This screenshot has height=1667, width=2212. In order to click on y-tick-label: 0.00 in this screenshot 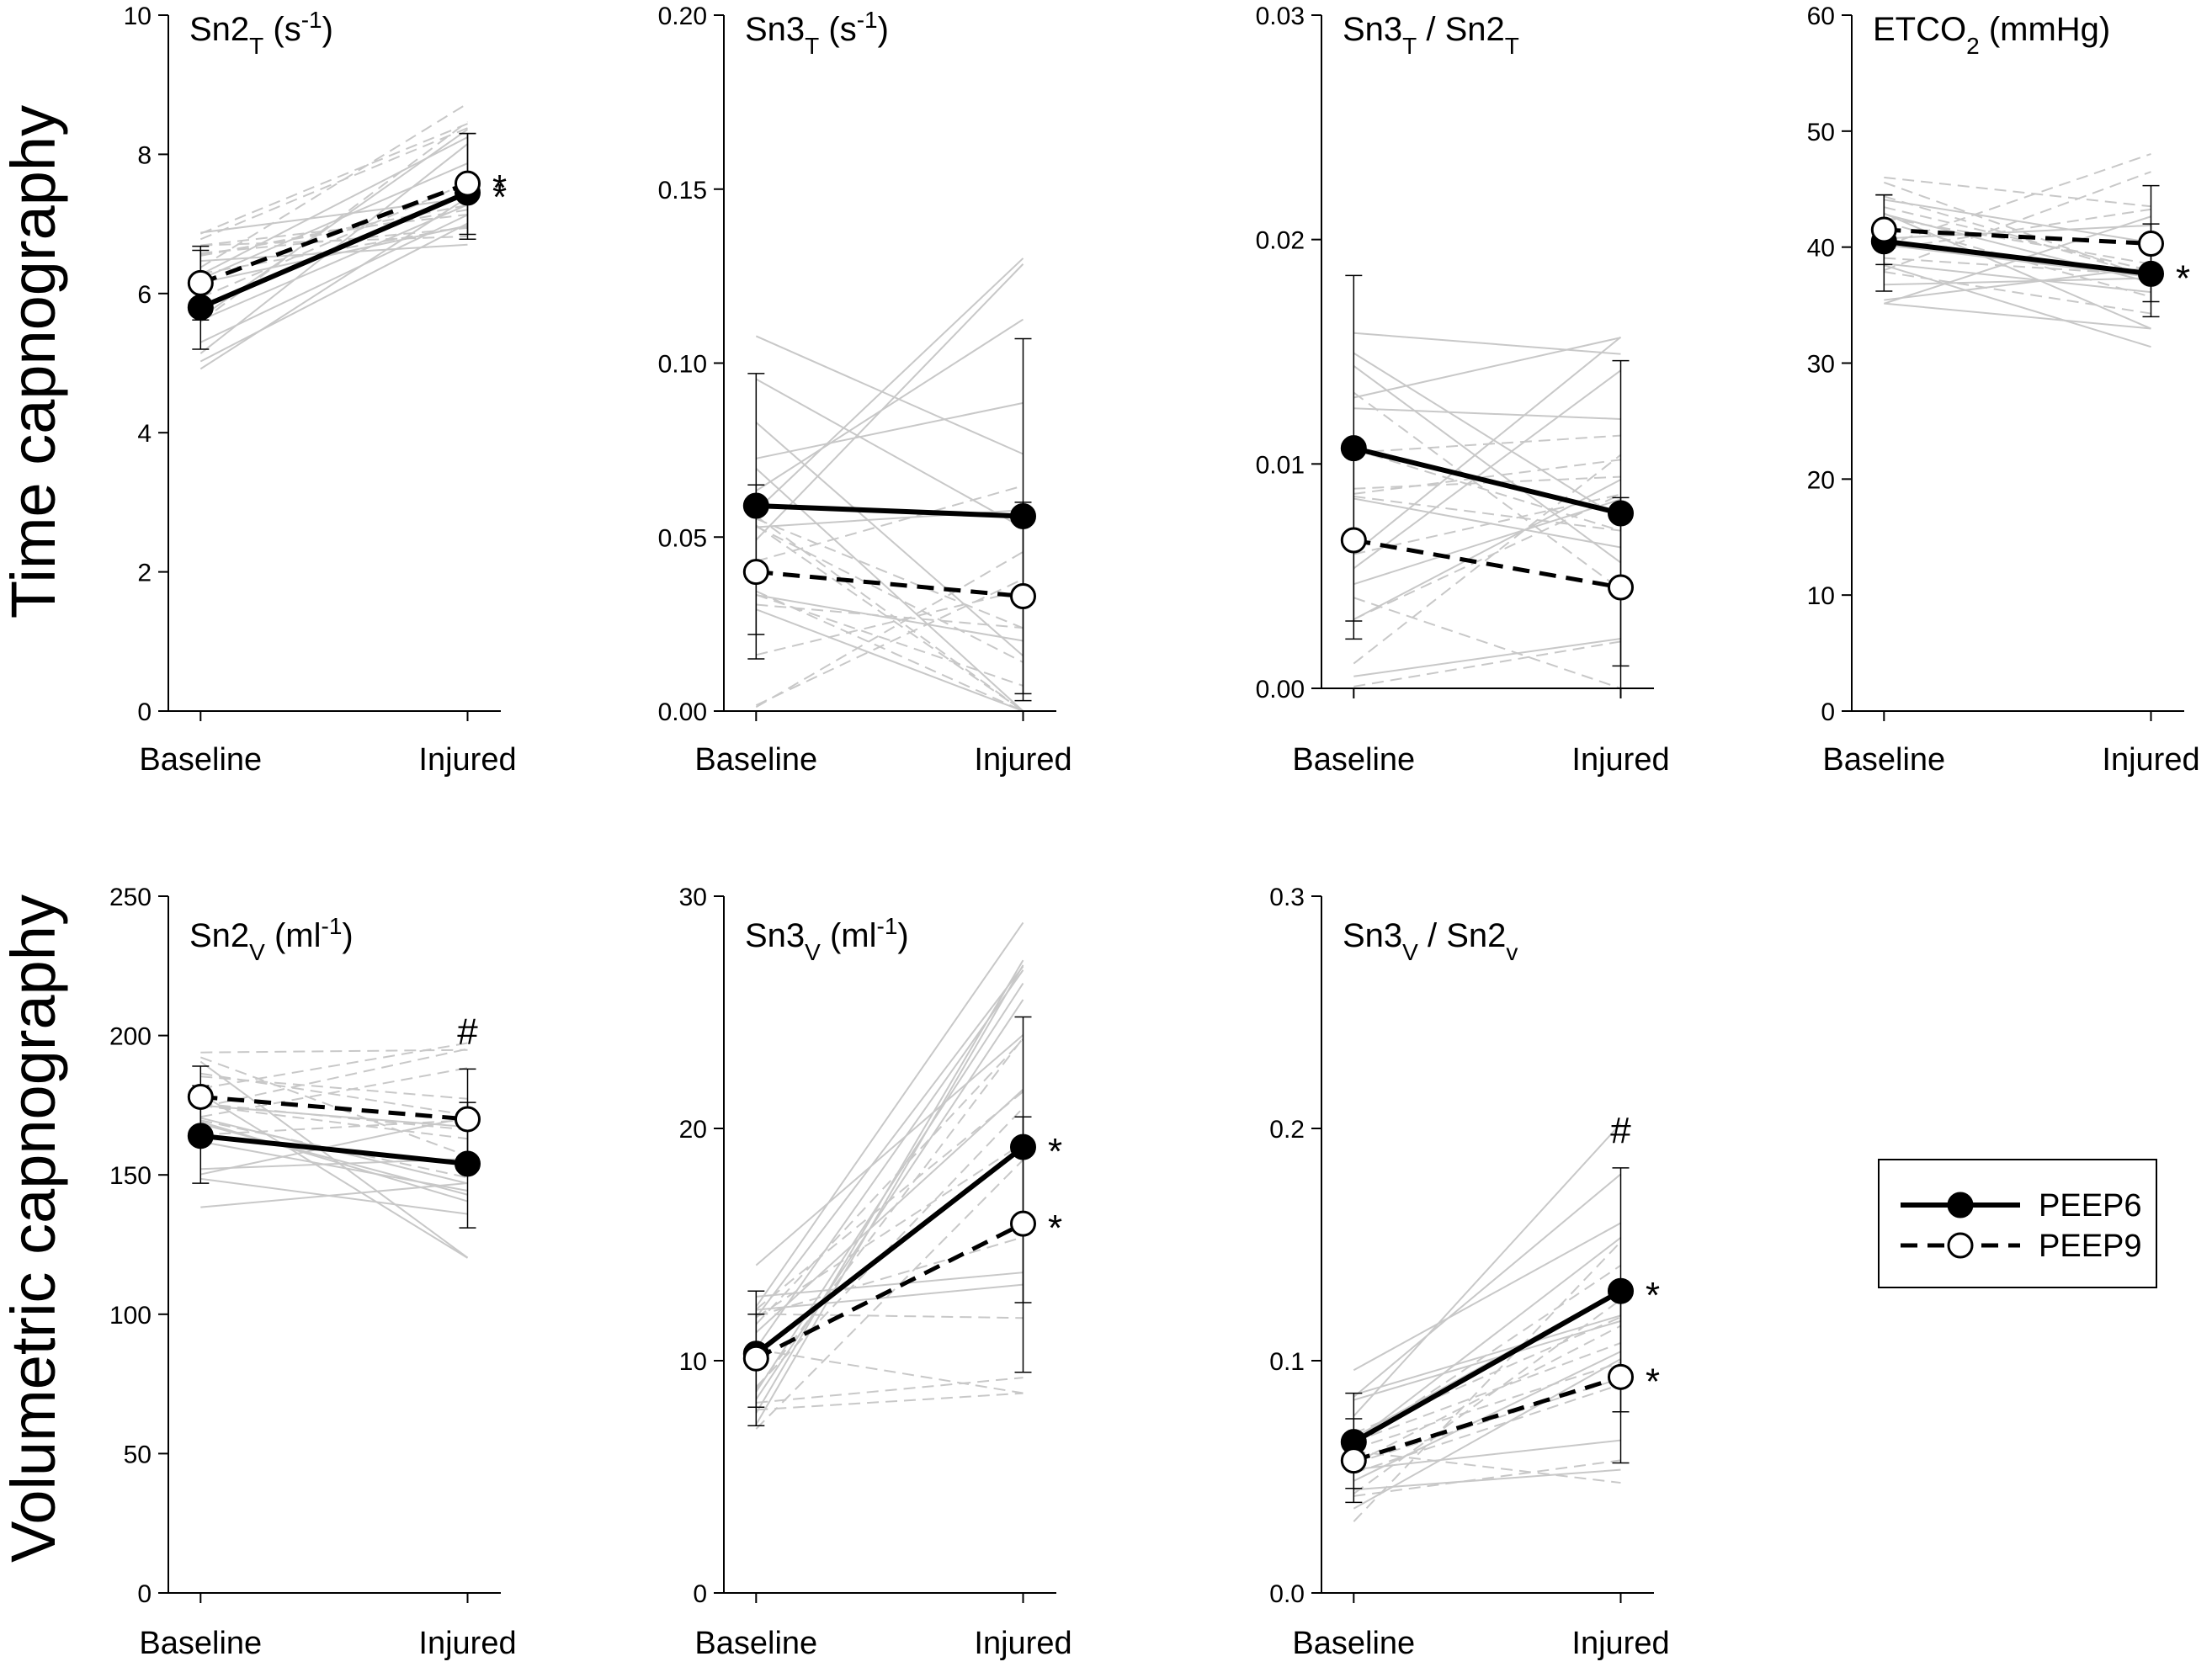, I will do `click(682, 712)`.